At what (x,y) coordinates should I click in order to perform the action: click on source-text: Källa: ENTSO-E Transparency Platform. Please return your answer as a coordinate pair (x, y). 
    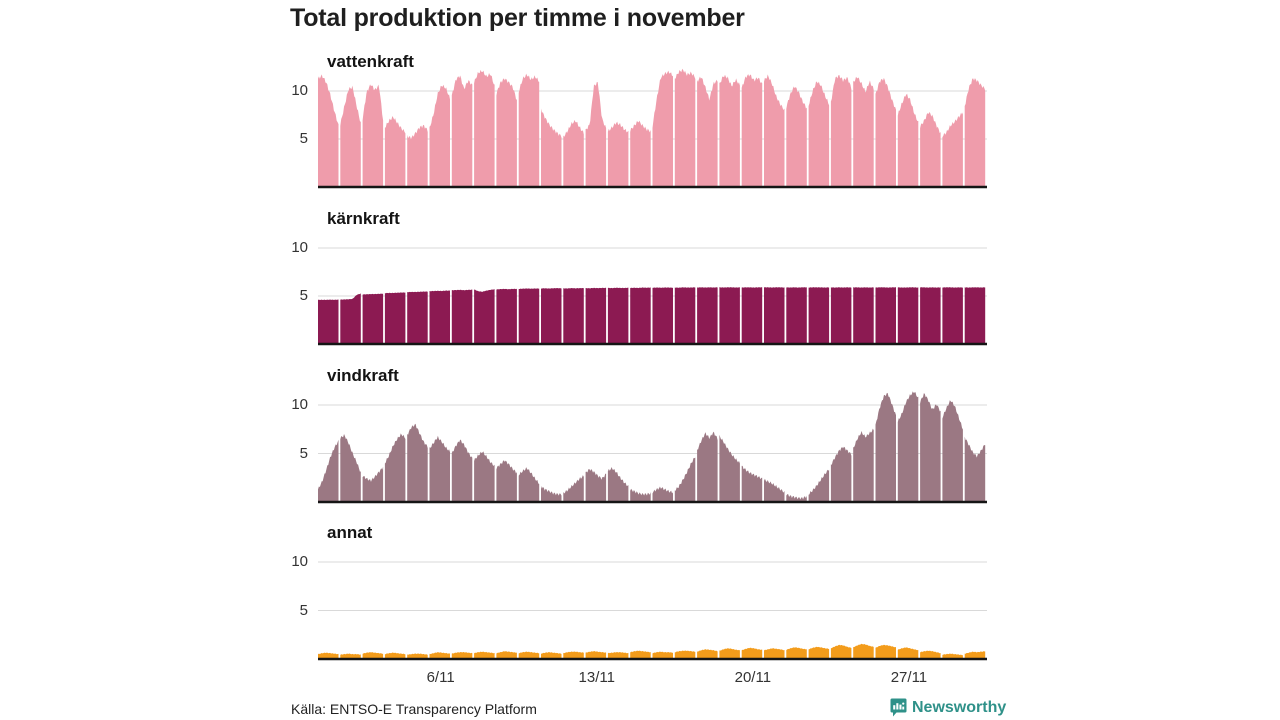
    Looking at the image, I should click on (414, 709).